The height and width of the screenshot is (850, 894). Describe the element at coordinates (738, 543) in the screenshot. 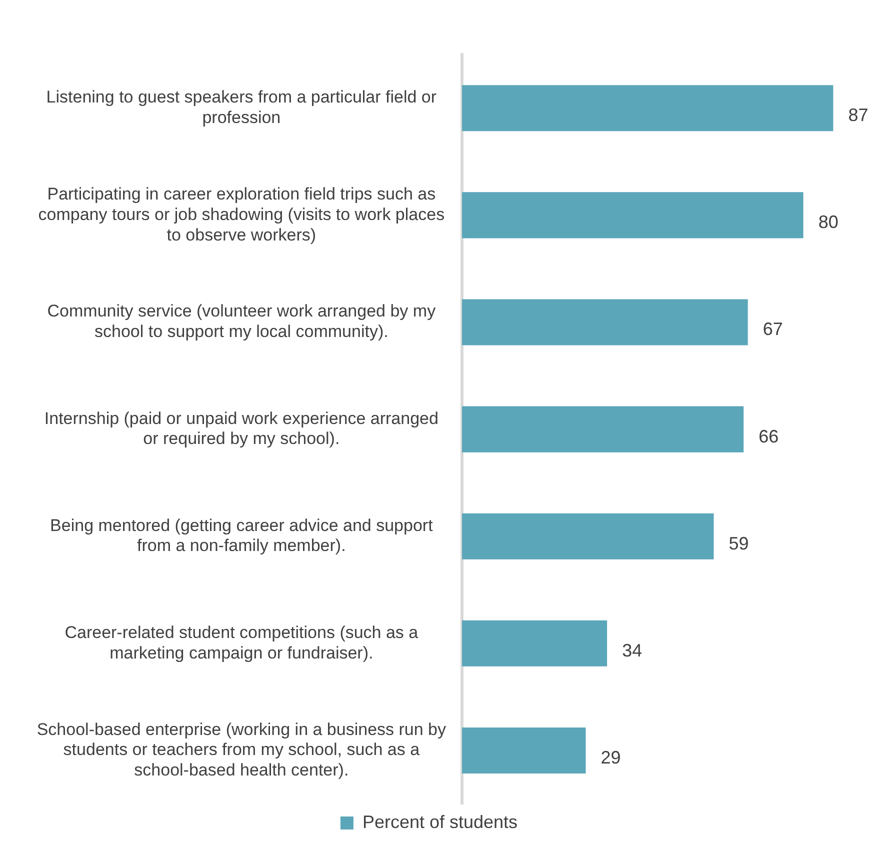

I see `data-label: 59` at that location.